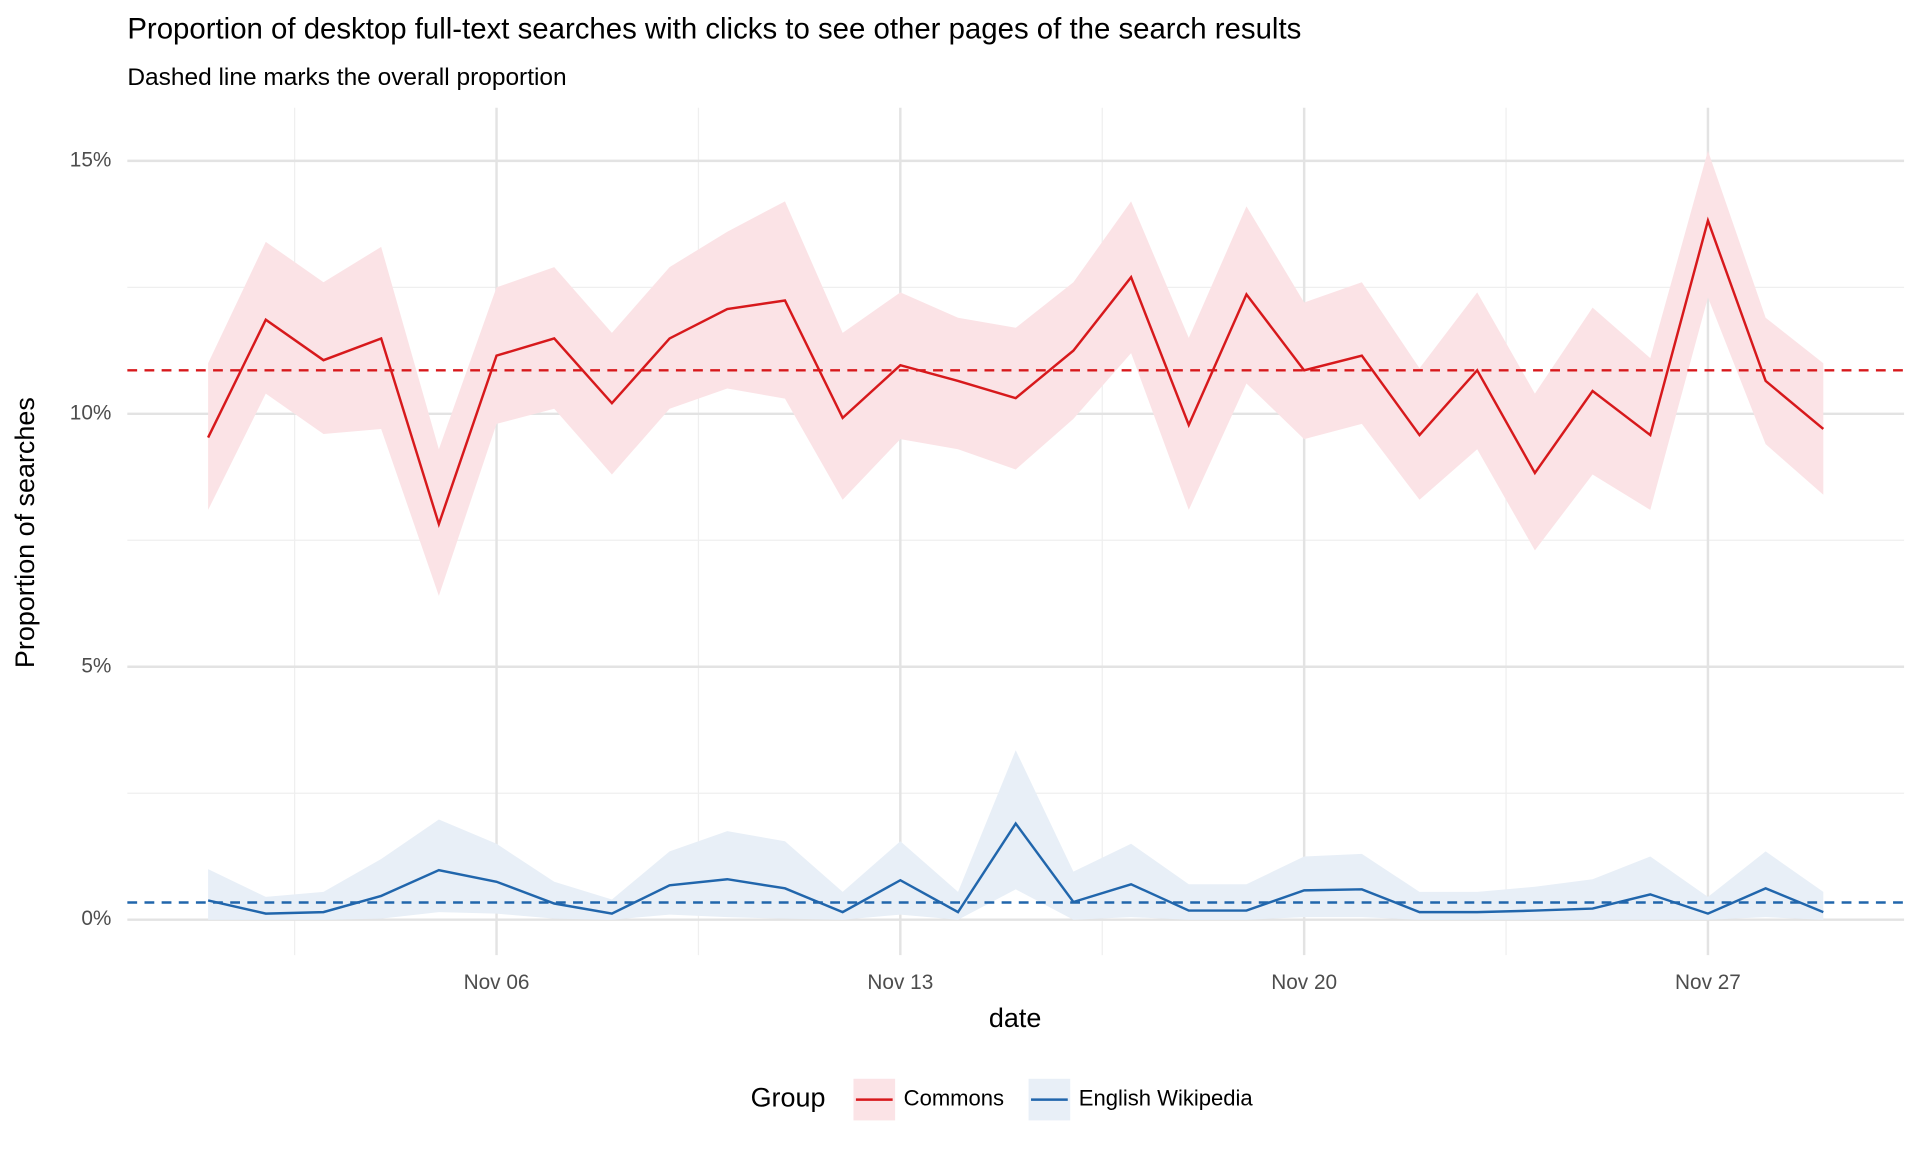  What do you see at coordinates (96, 665) in the screenshot?
I see `y-tick-label: 5%` at bounding box center [96, 665].